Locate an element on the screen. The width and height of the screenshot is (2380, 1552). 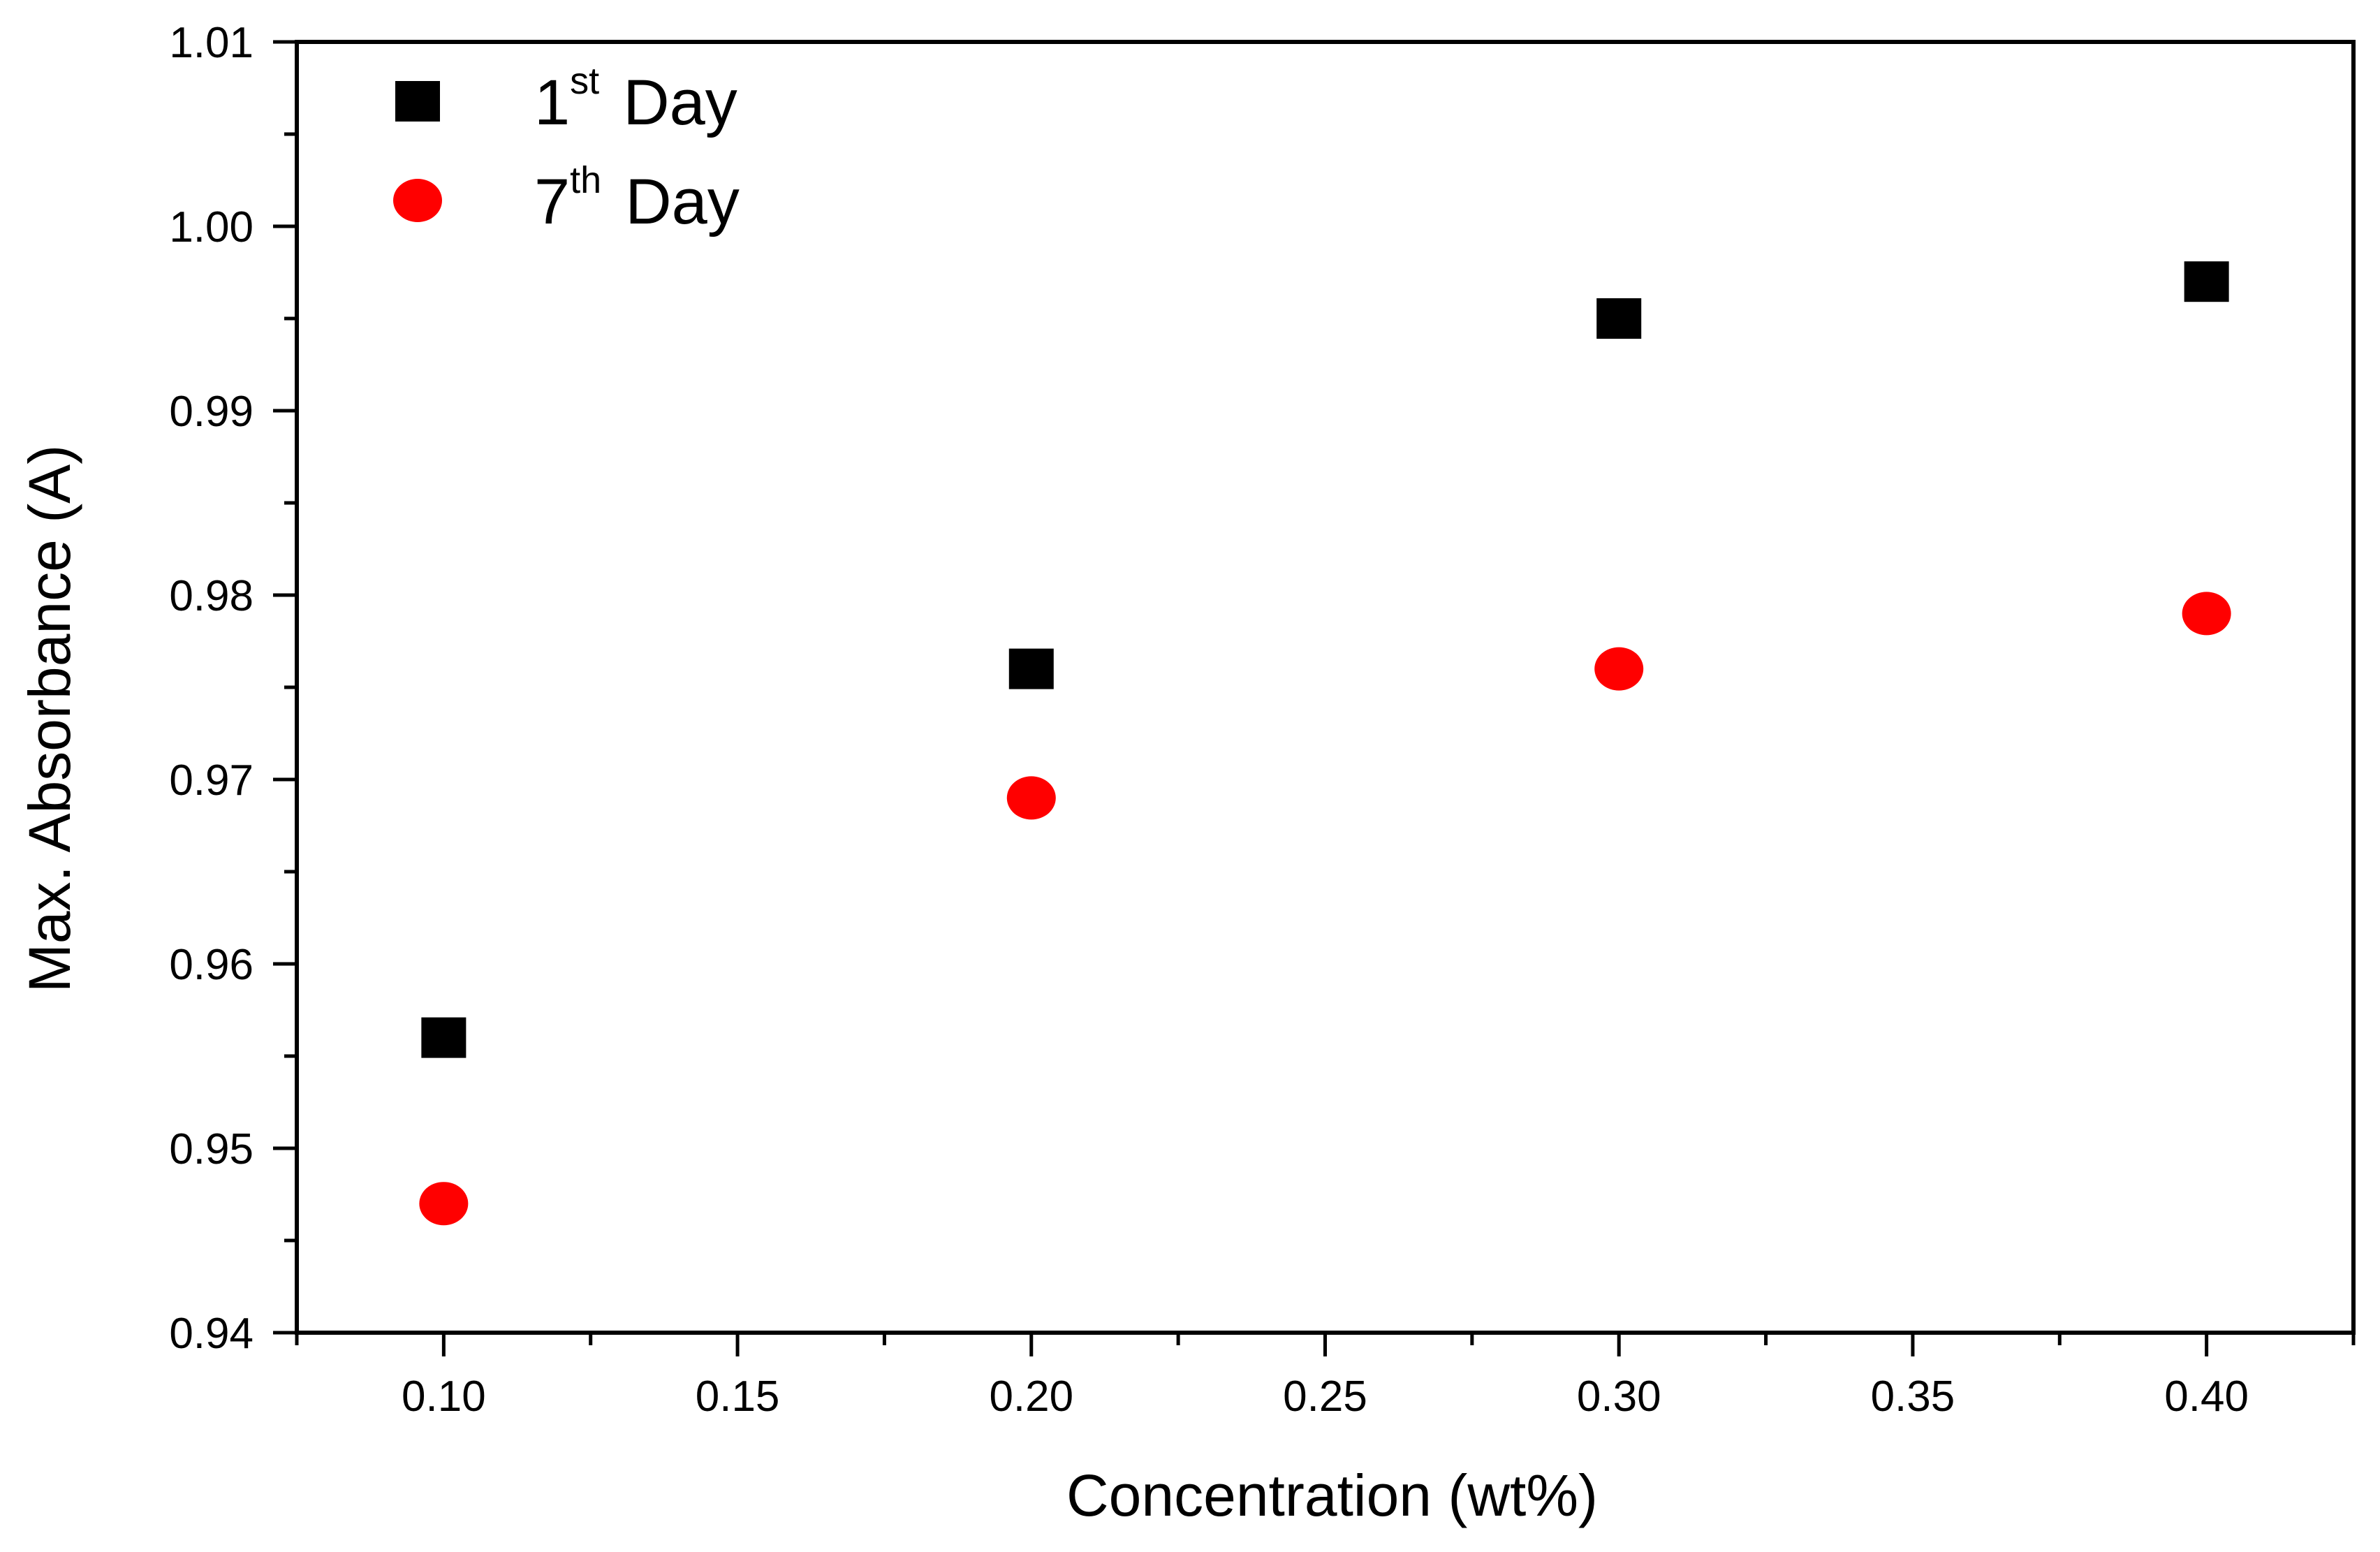
legend-label-series-1: 1st Day is located at coordinates (635, 99).